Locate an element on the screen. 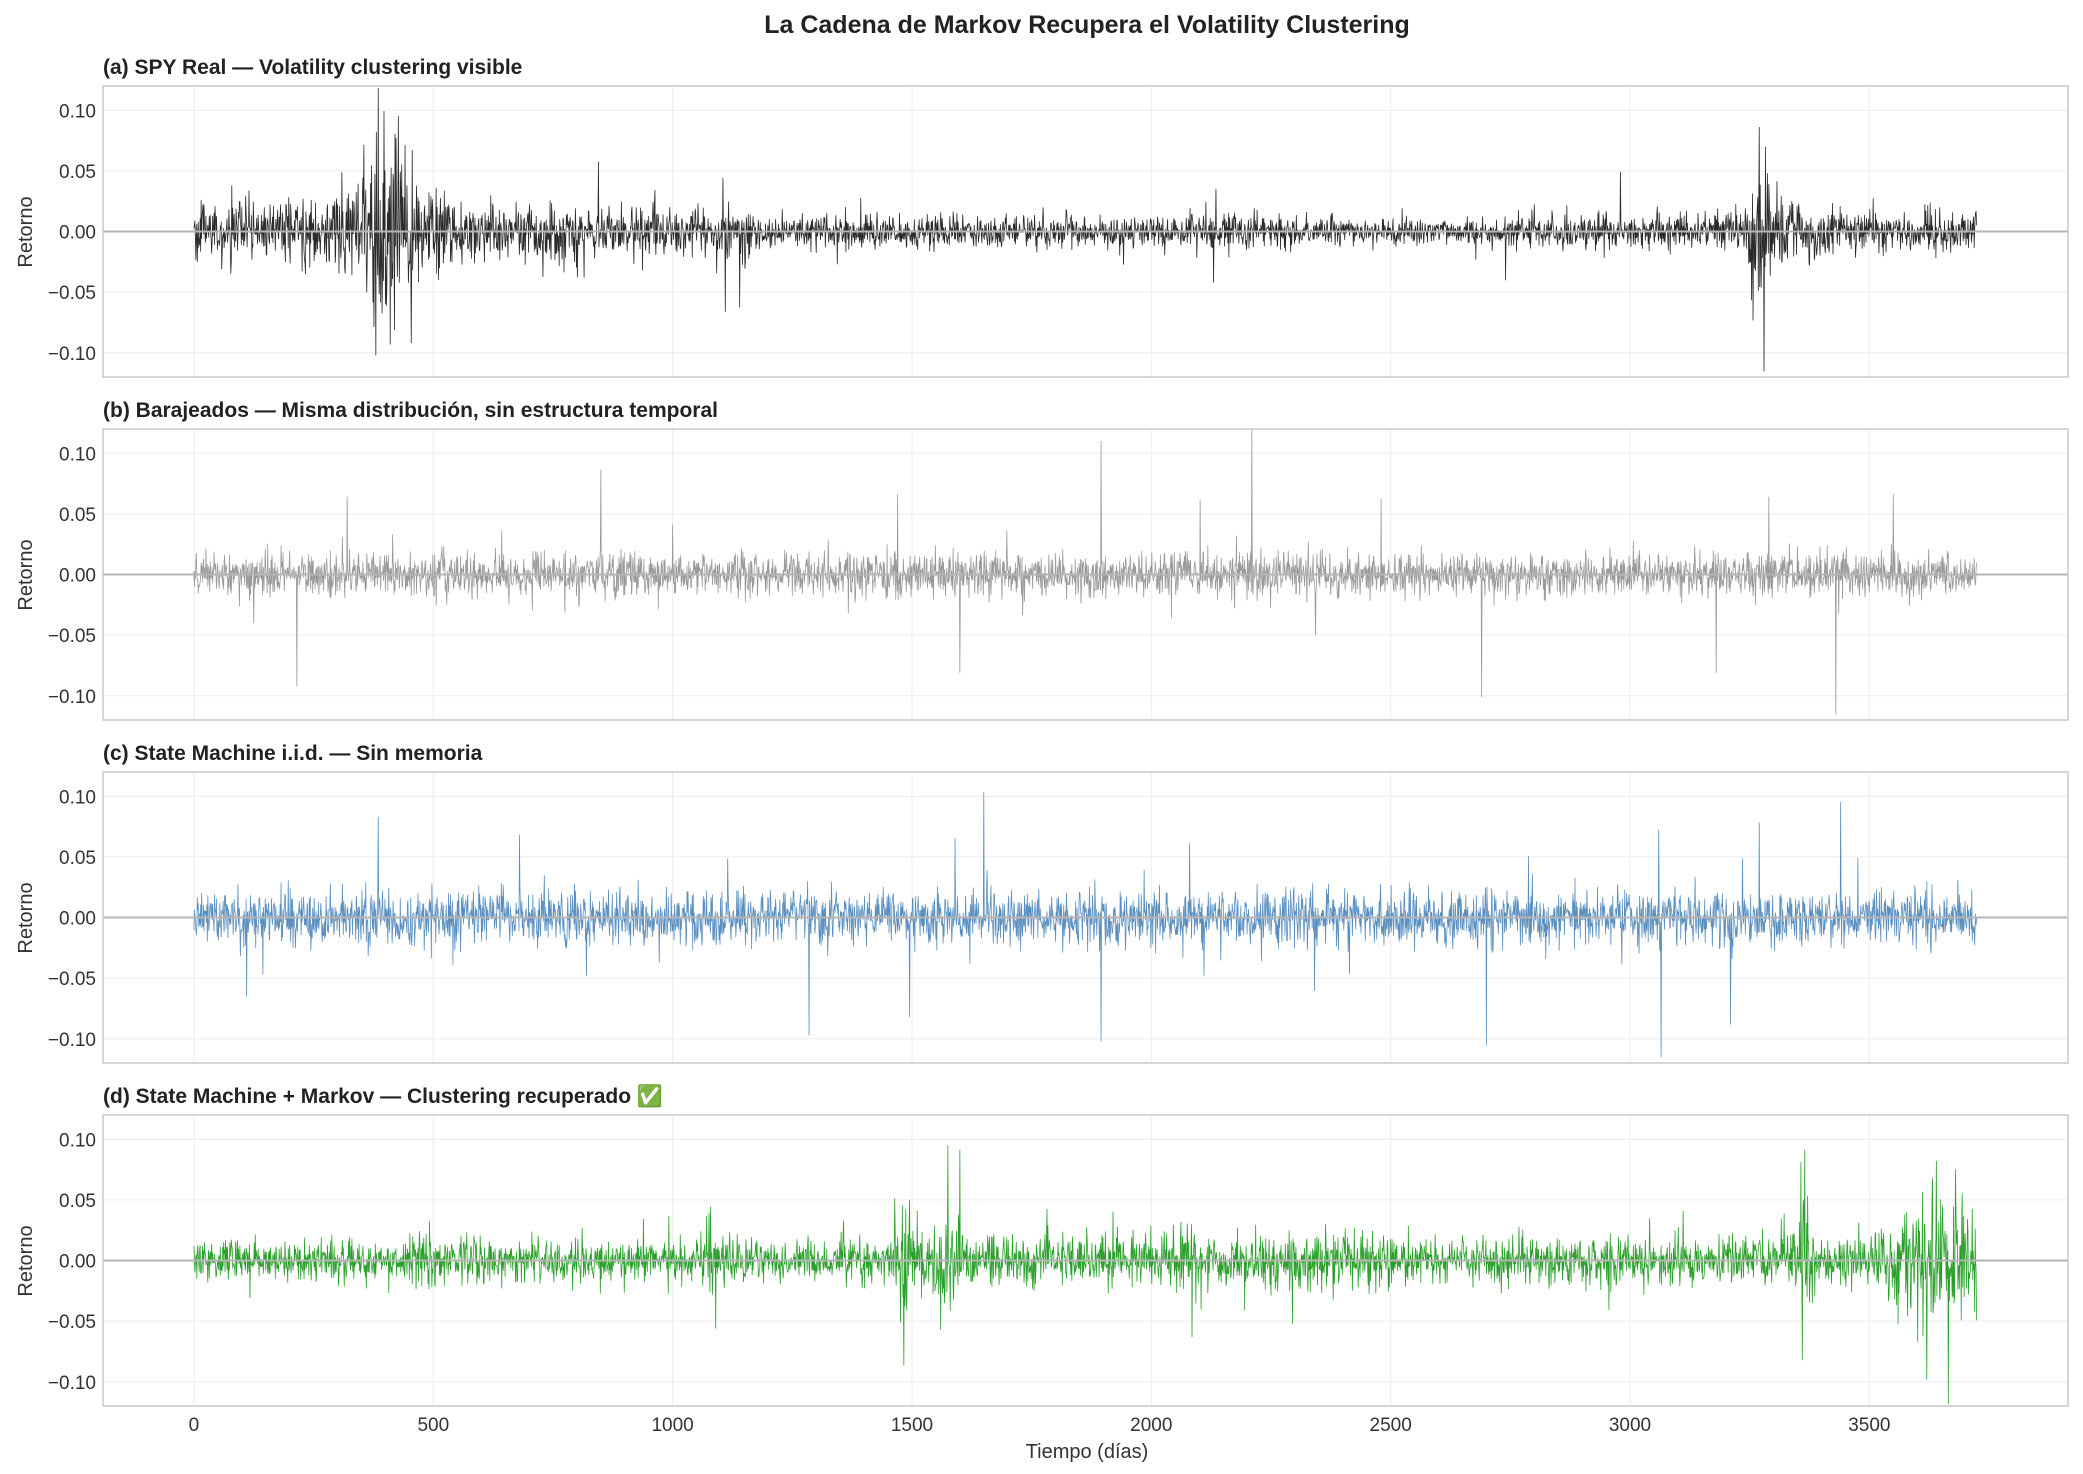 Image resolution: width=2083 pixels, height=1474 pixels. x-tick-label: 1500 is located at coordinates (912, 1425).